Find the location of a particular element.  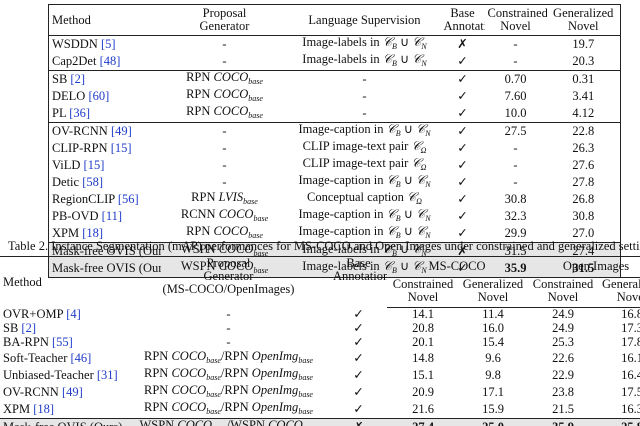

header-cell: Open Images is located at coordinates (583, 267).